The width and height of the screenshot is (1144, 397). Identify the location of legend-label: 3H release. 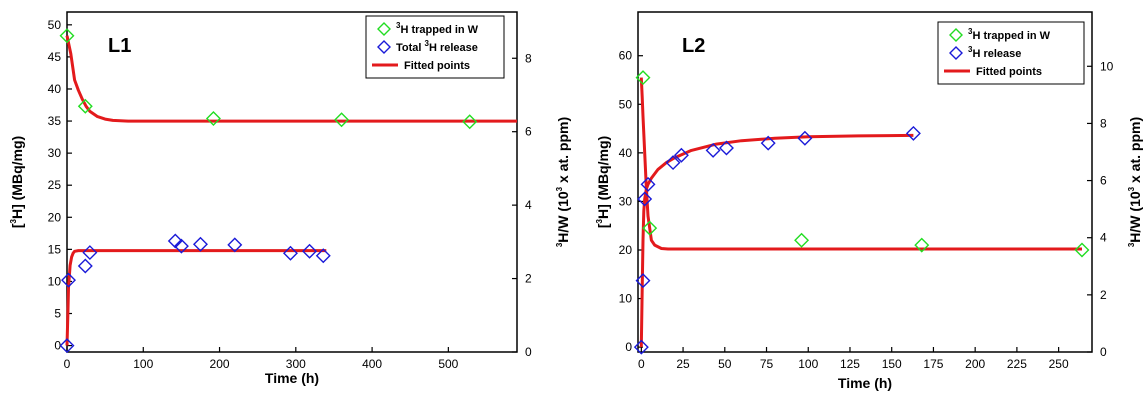
(994, 52).